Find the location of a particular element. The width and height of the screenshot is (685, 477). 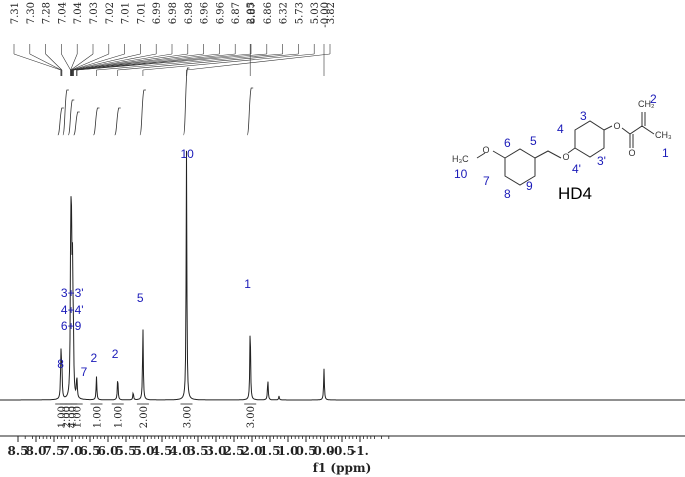

mol-label-6: 6 is located at coordinates (507, 143).